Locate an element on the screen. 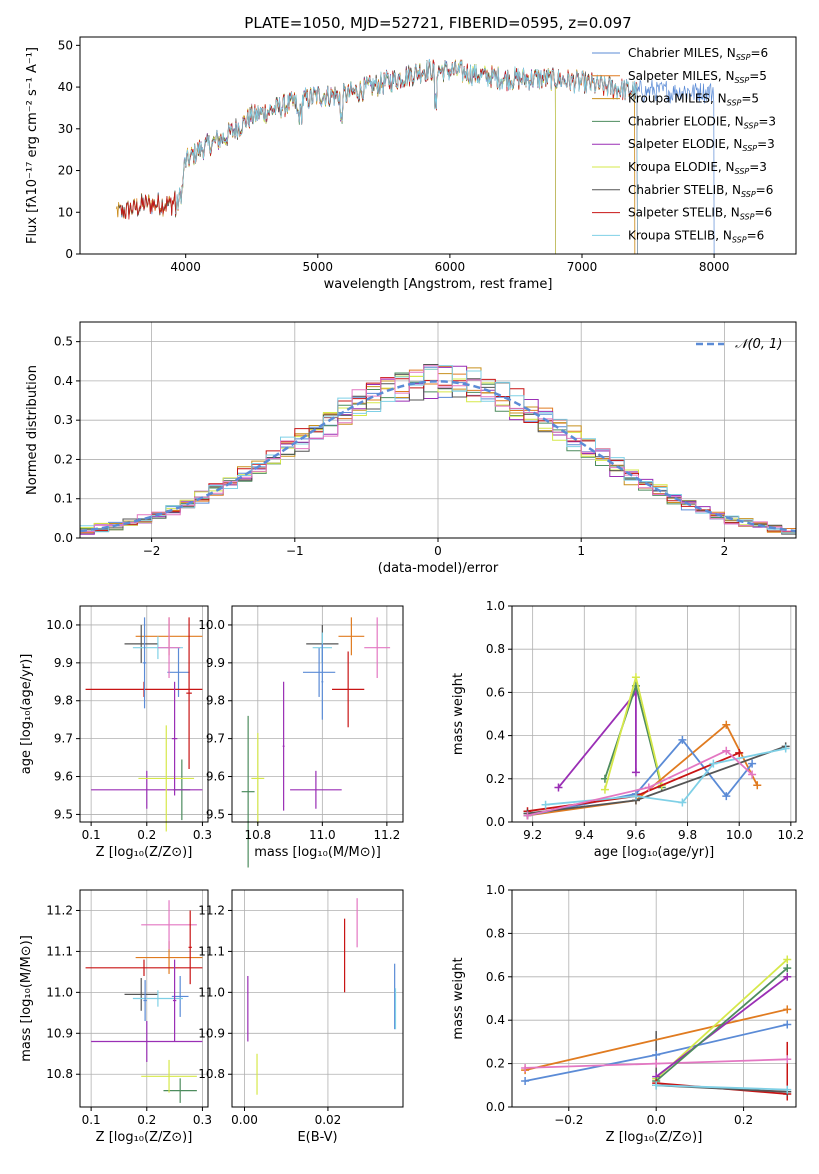 This screenshot has width=819, height=1174. x-tick-label: 5000 is located at coordinates (318, 267).